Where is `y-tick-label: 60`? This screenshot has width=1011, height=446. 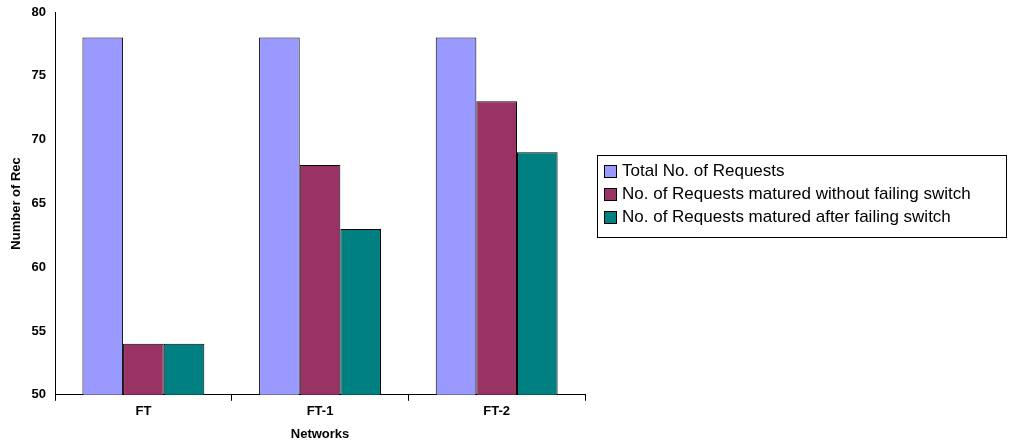 y-tick-label: 60 is located at coordinates (39, 266).